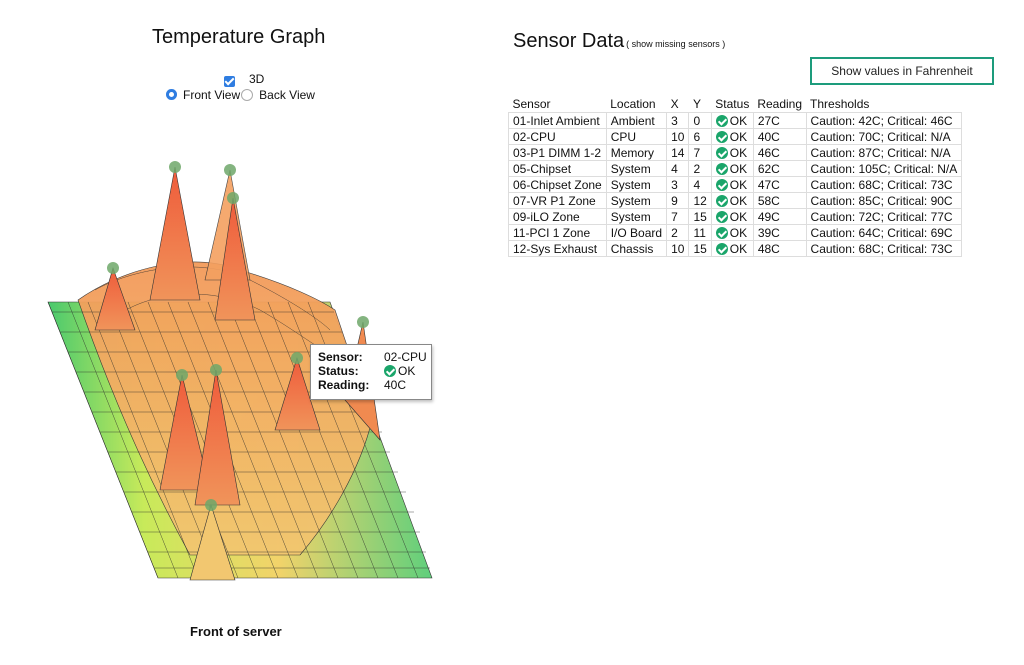  I want to click on tooltip-sensor-value: 02-CPU, so click(405, 357).